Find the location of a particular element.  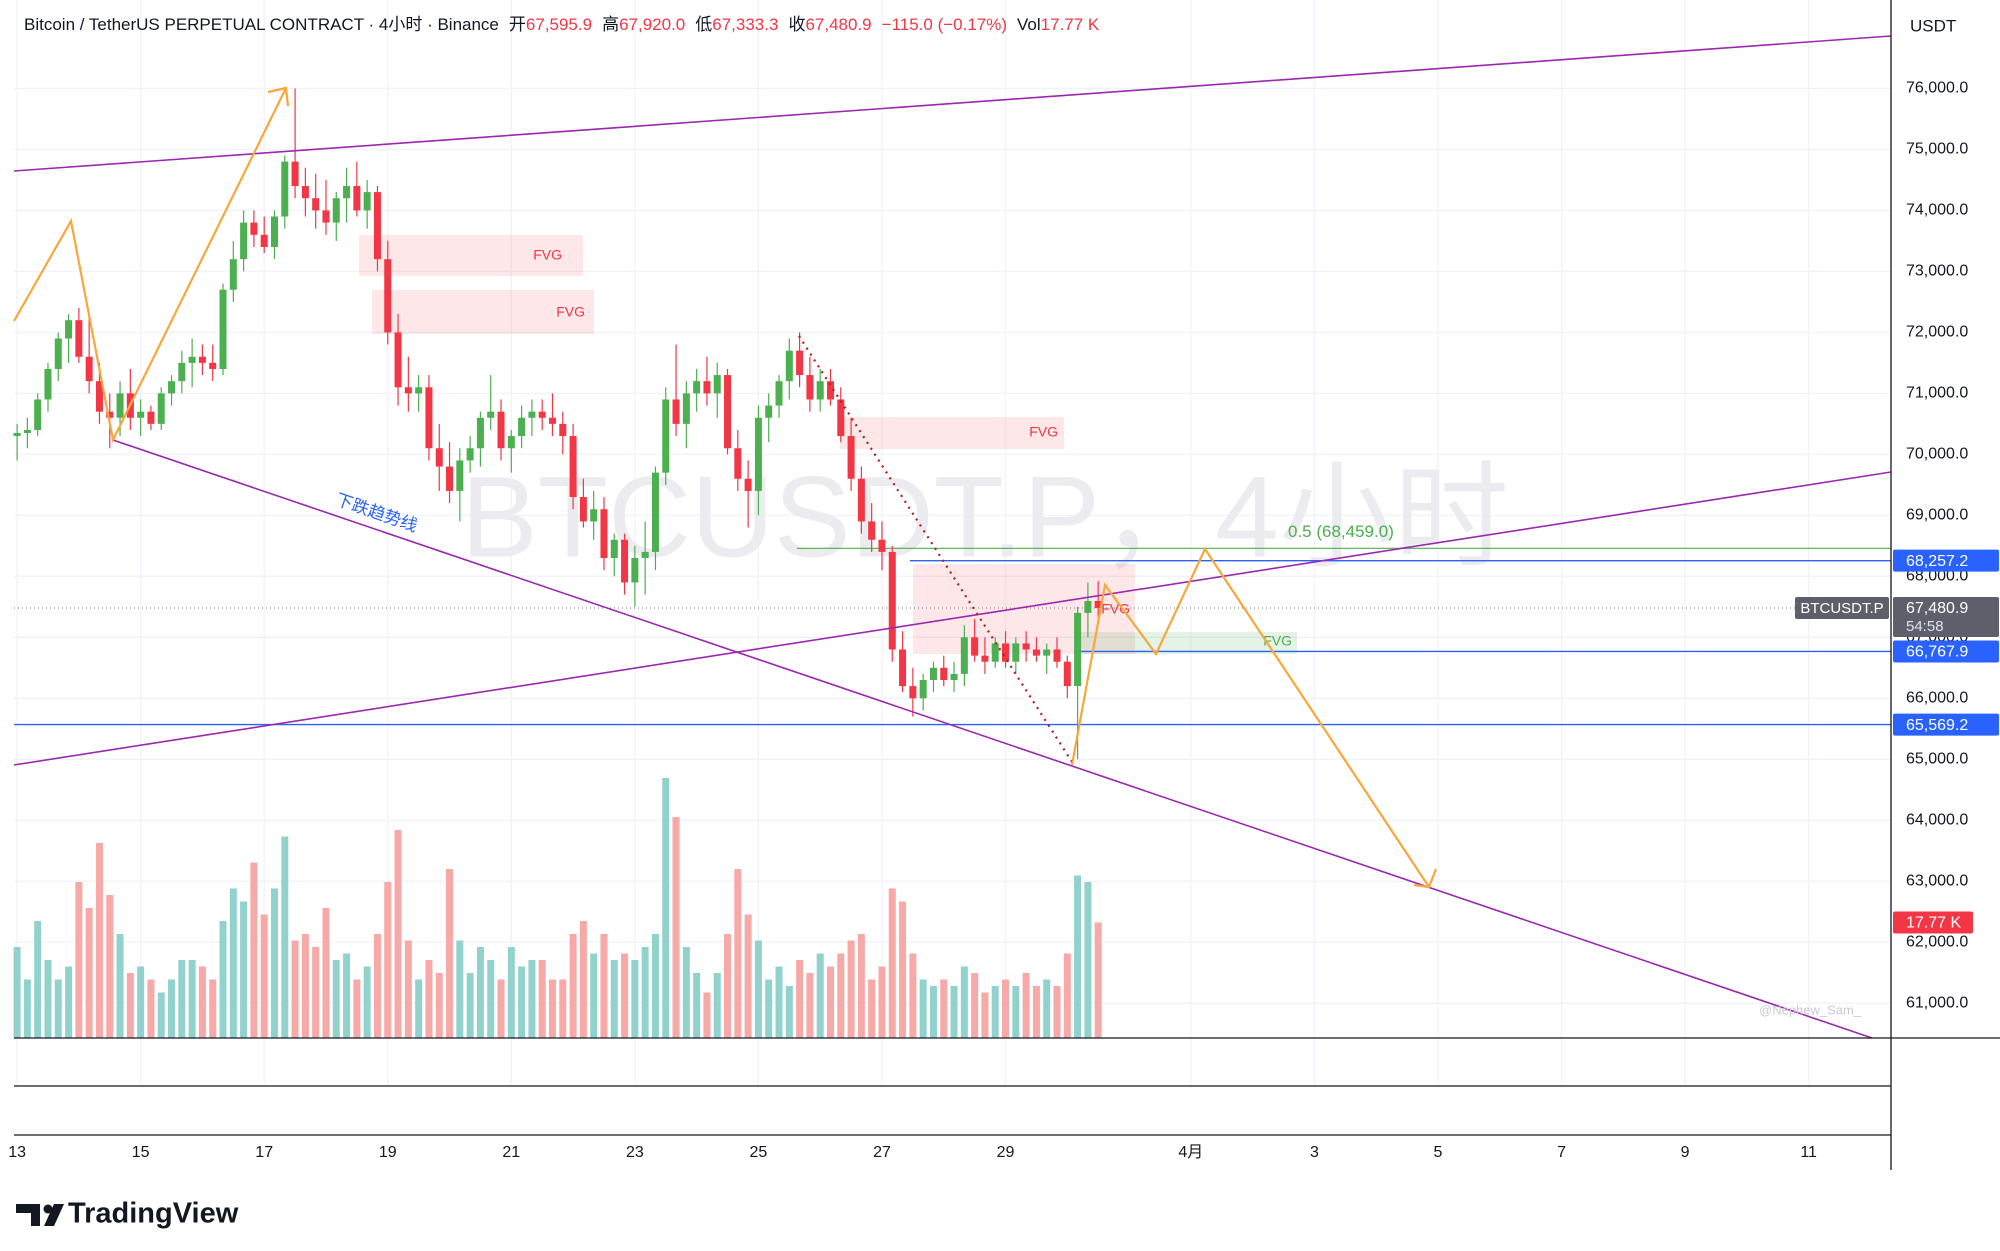

countdown: 54:58 is located at coordinates (1925, 626).